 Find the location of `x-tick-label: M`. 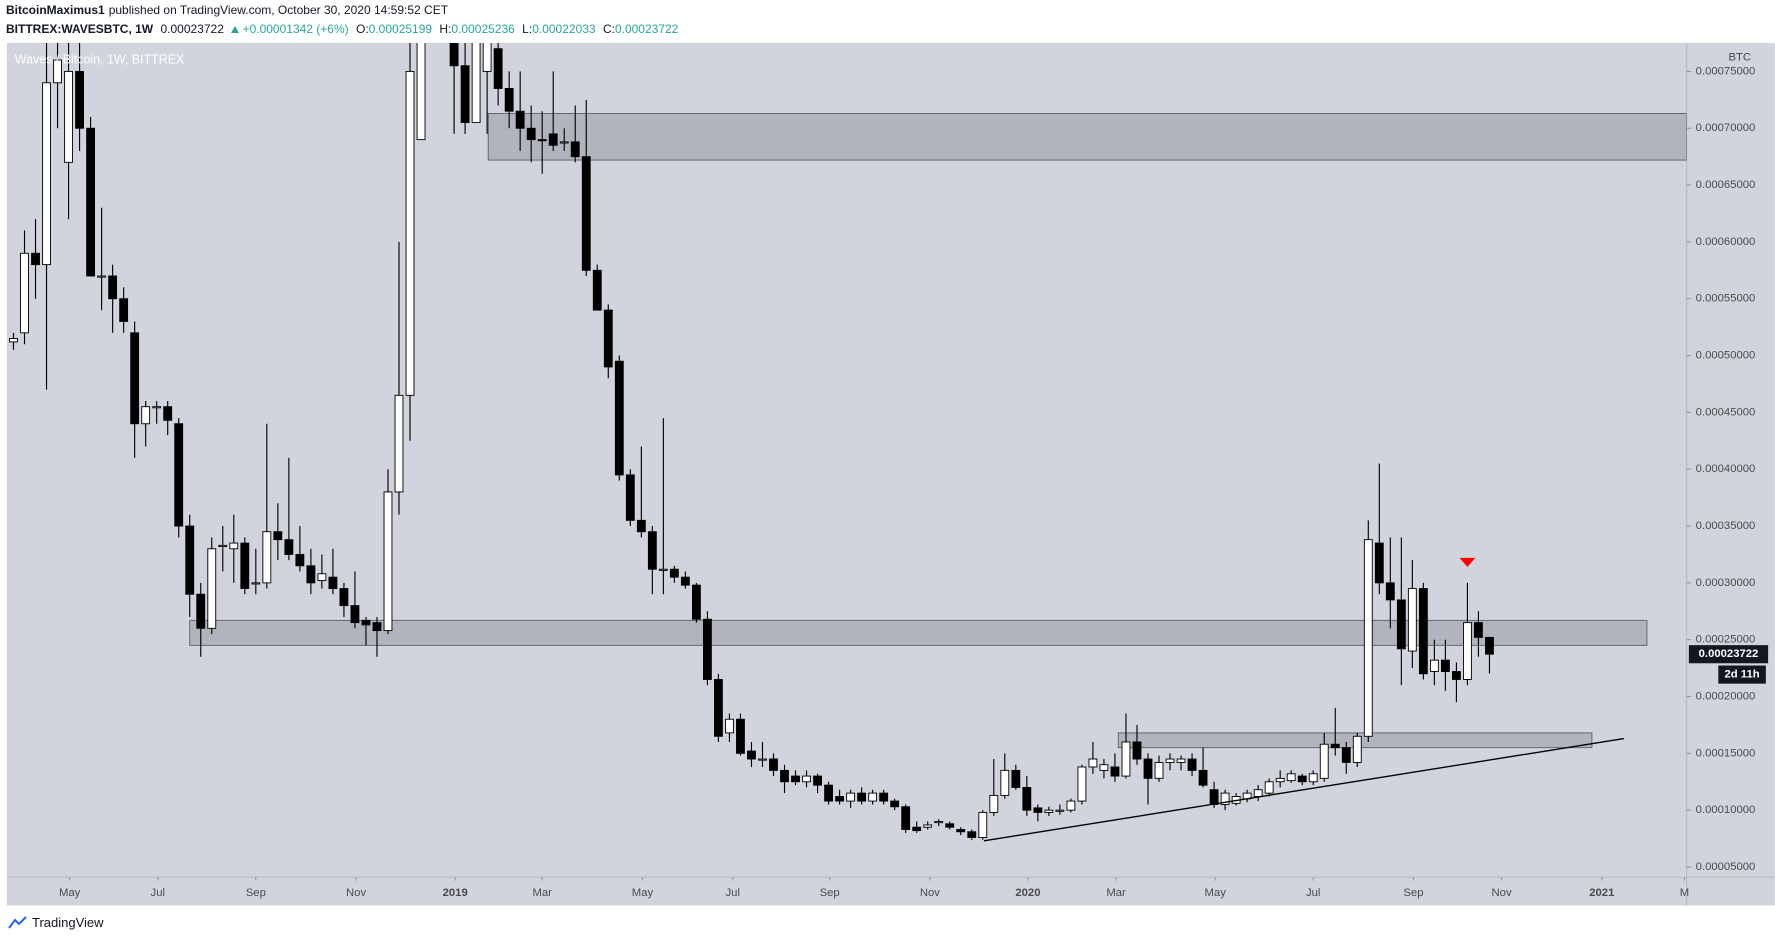

x-tick-label: M is located at coordinates (1684, 893).